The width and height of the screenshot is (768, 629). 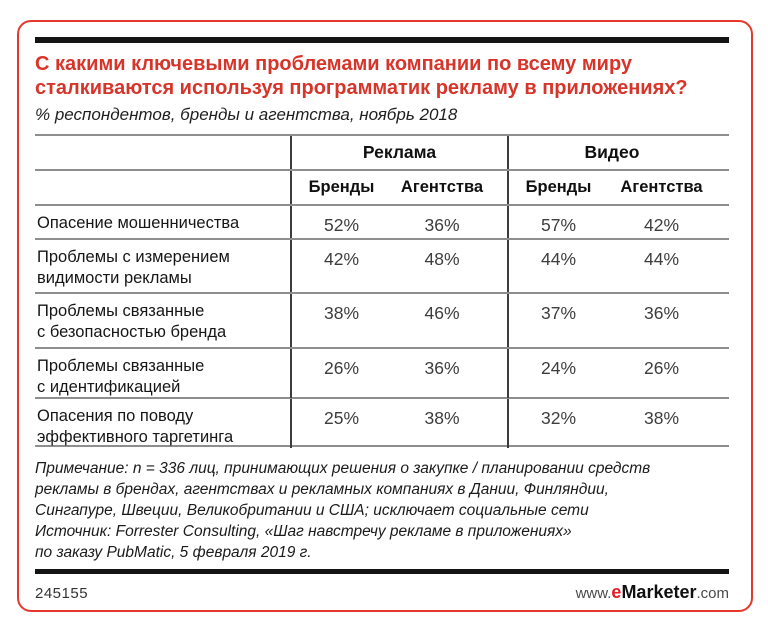 I want to click on row-label-line: с безопасностью бренда, so click(x=132, y=332).